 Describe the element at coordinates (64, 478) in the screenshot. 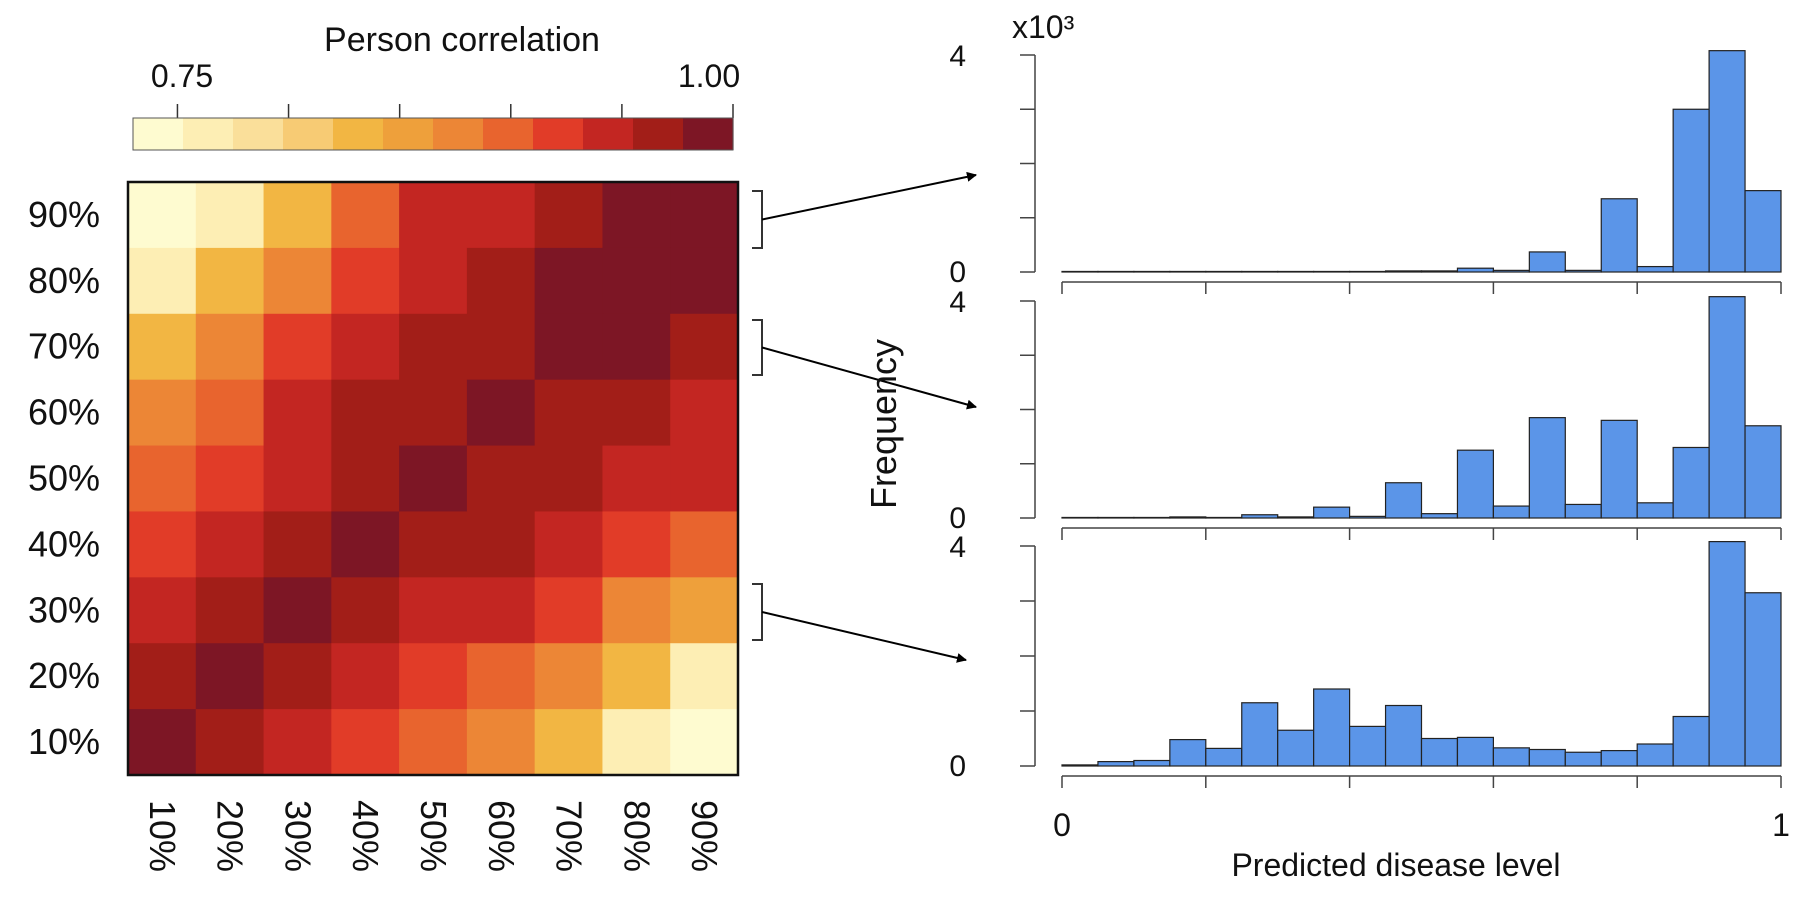

I see `heatmap-row-labels: 90% 80% 70% 60% 50% 40% 30% 20% 10%` at that location.